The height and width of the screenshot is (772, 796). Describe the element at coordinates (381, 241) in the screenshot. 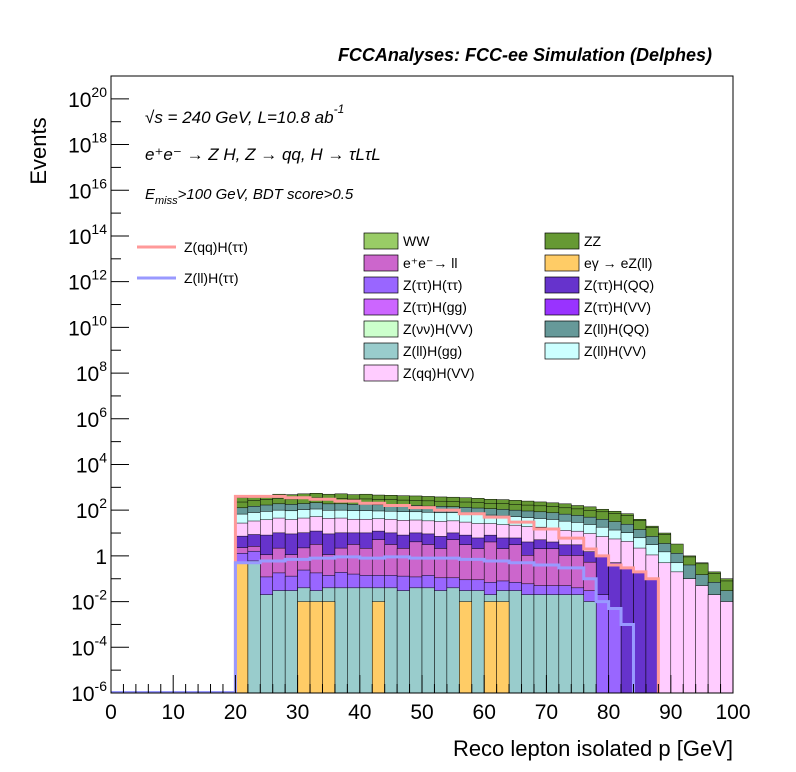

I see `legend-swatch-ww` at that location.